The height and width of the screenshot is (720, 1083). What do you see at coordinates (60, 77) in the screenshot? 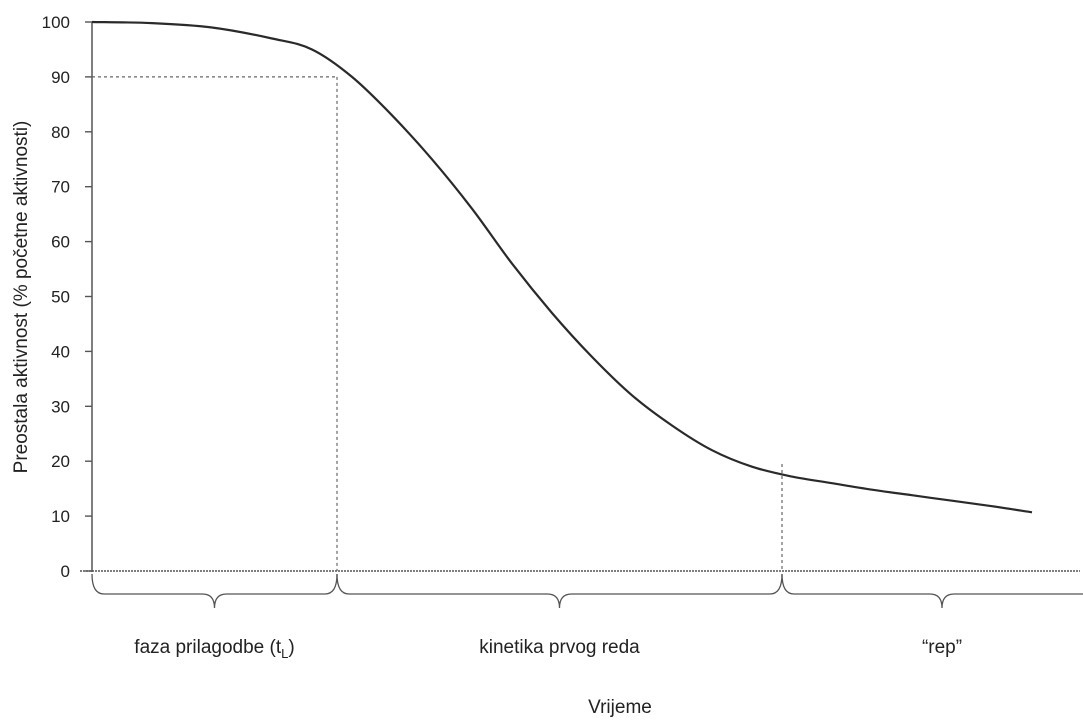
I see `y-tick-label: 90` at bounding box center [60, 77].